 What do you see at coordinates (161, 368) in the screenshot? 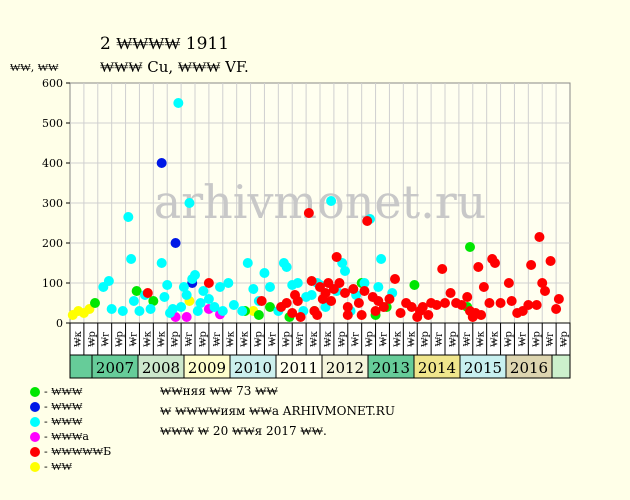
I see `year-label-2008: 2008` at bounding box center [161, 368].